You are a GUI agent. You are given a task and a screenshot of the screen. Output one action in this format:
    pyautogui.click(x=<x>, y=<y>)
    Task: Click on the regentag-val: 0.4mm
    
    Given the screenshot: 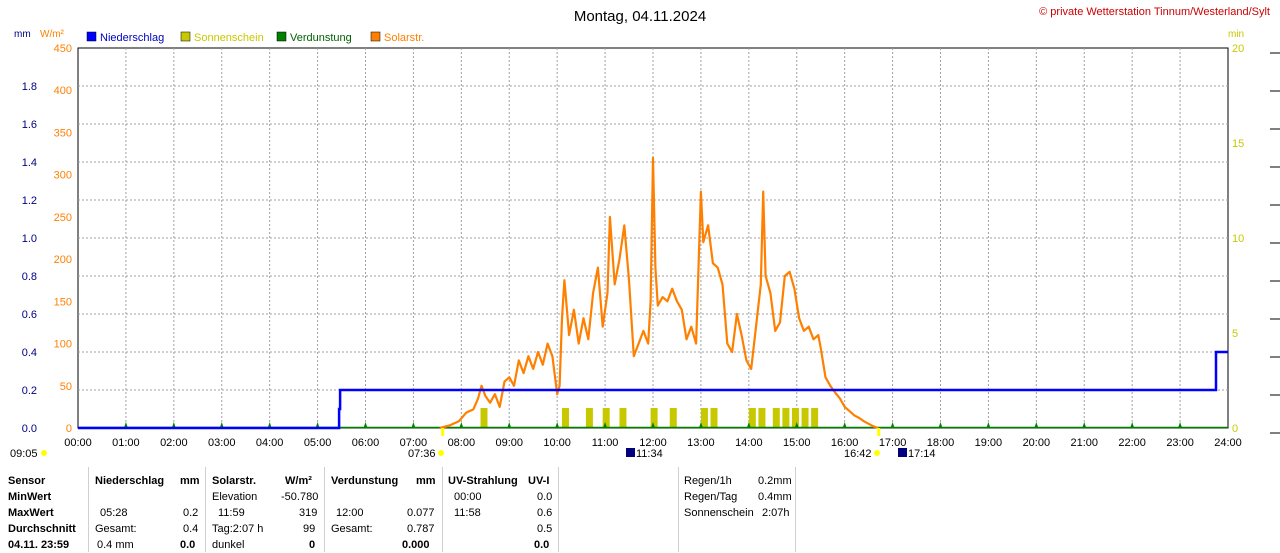 What is the action you would take?
    pyautogui.click(x=775, y=497)
    